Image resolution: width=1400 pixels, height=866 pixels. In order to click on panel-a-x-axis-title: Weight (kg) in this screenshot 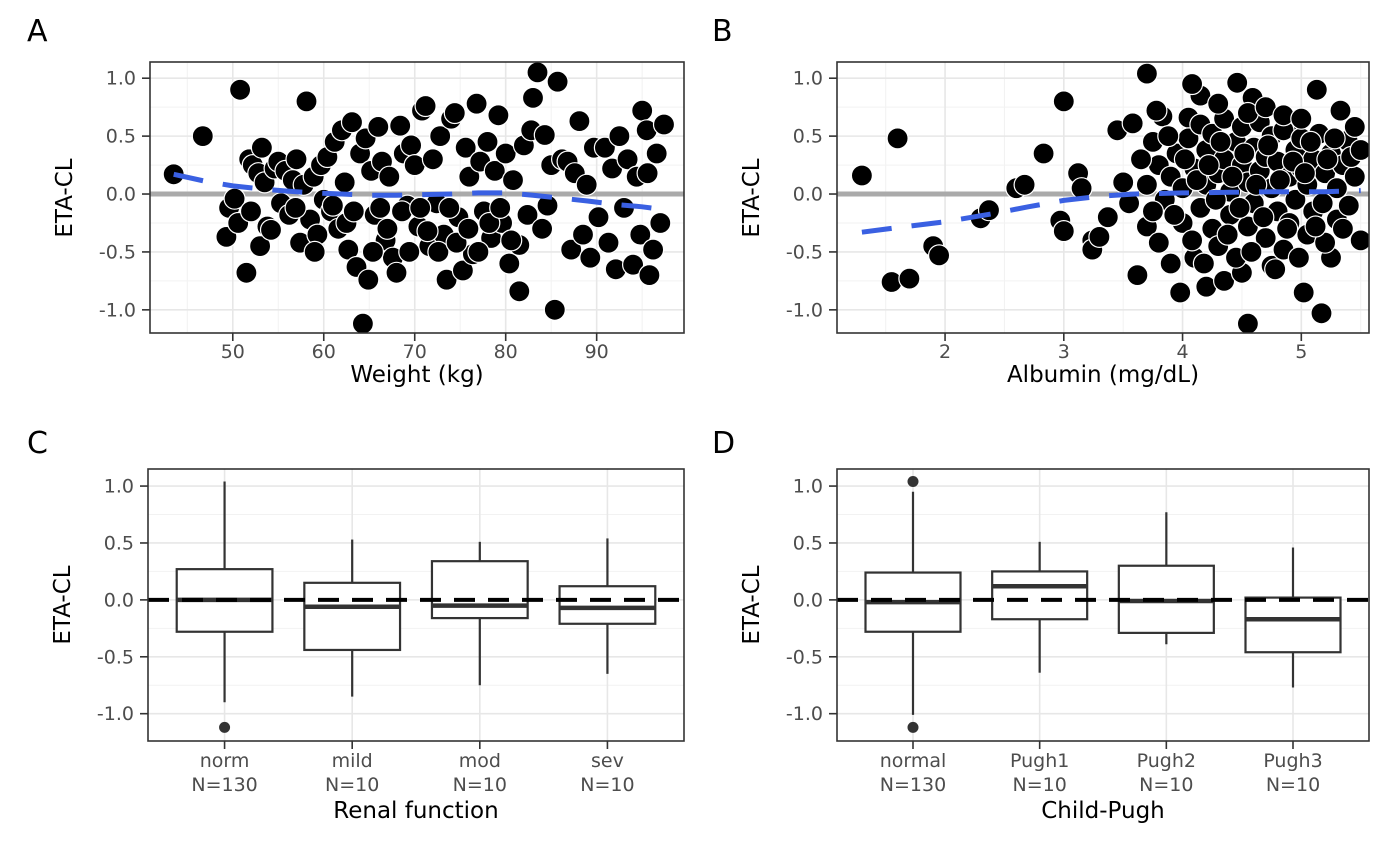, I will do `click(417, 375)`.